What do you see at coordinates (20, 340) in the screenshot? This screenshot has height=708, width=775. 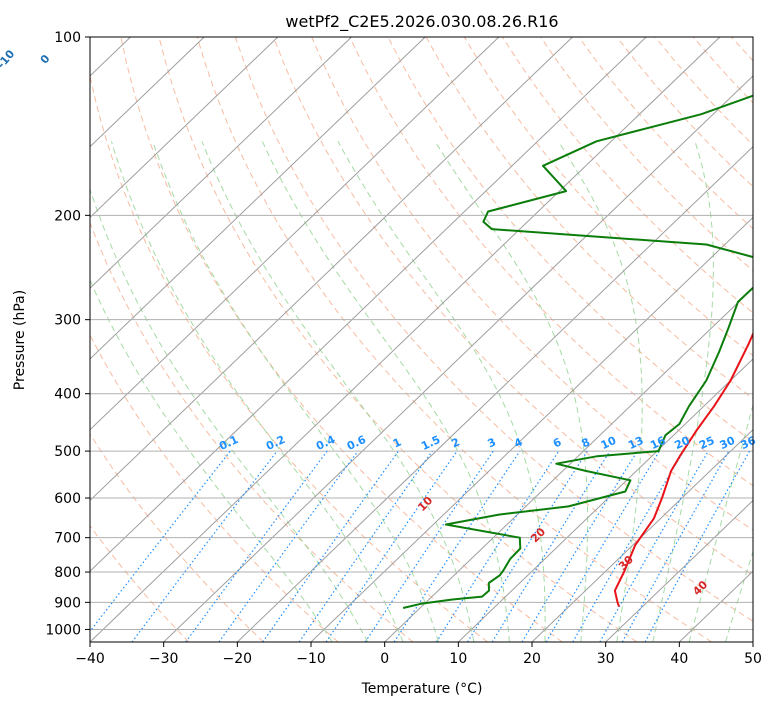 I see `y-axis-label: Pressure (hPa)` at bounding box center [20, 340].